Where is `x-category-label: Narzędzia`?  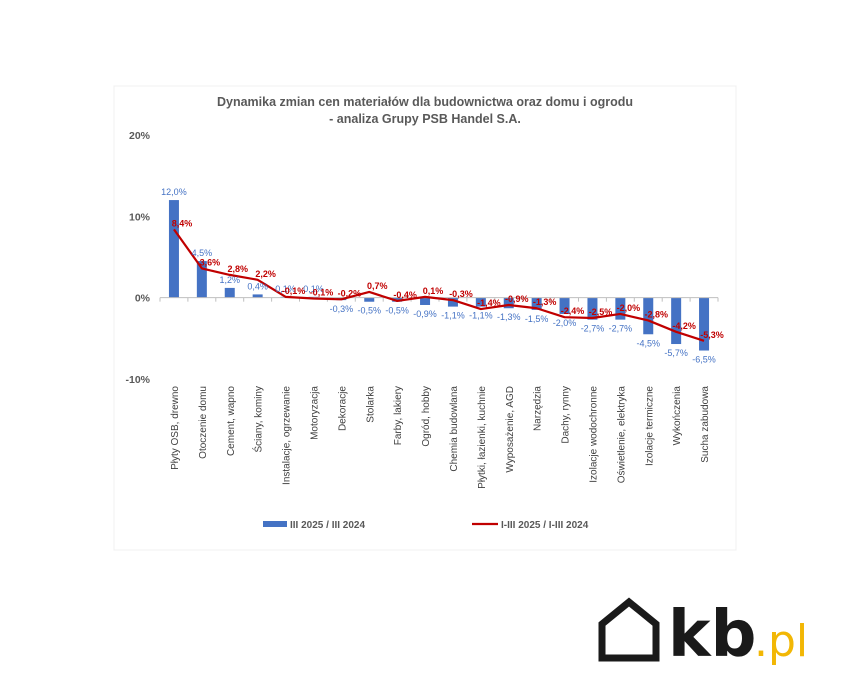
x-category-label: Narzędzia is located at coordinates (538, 408).